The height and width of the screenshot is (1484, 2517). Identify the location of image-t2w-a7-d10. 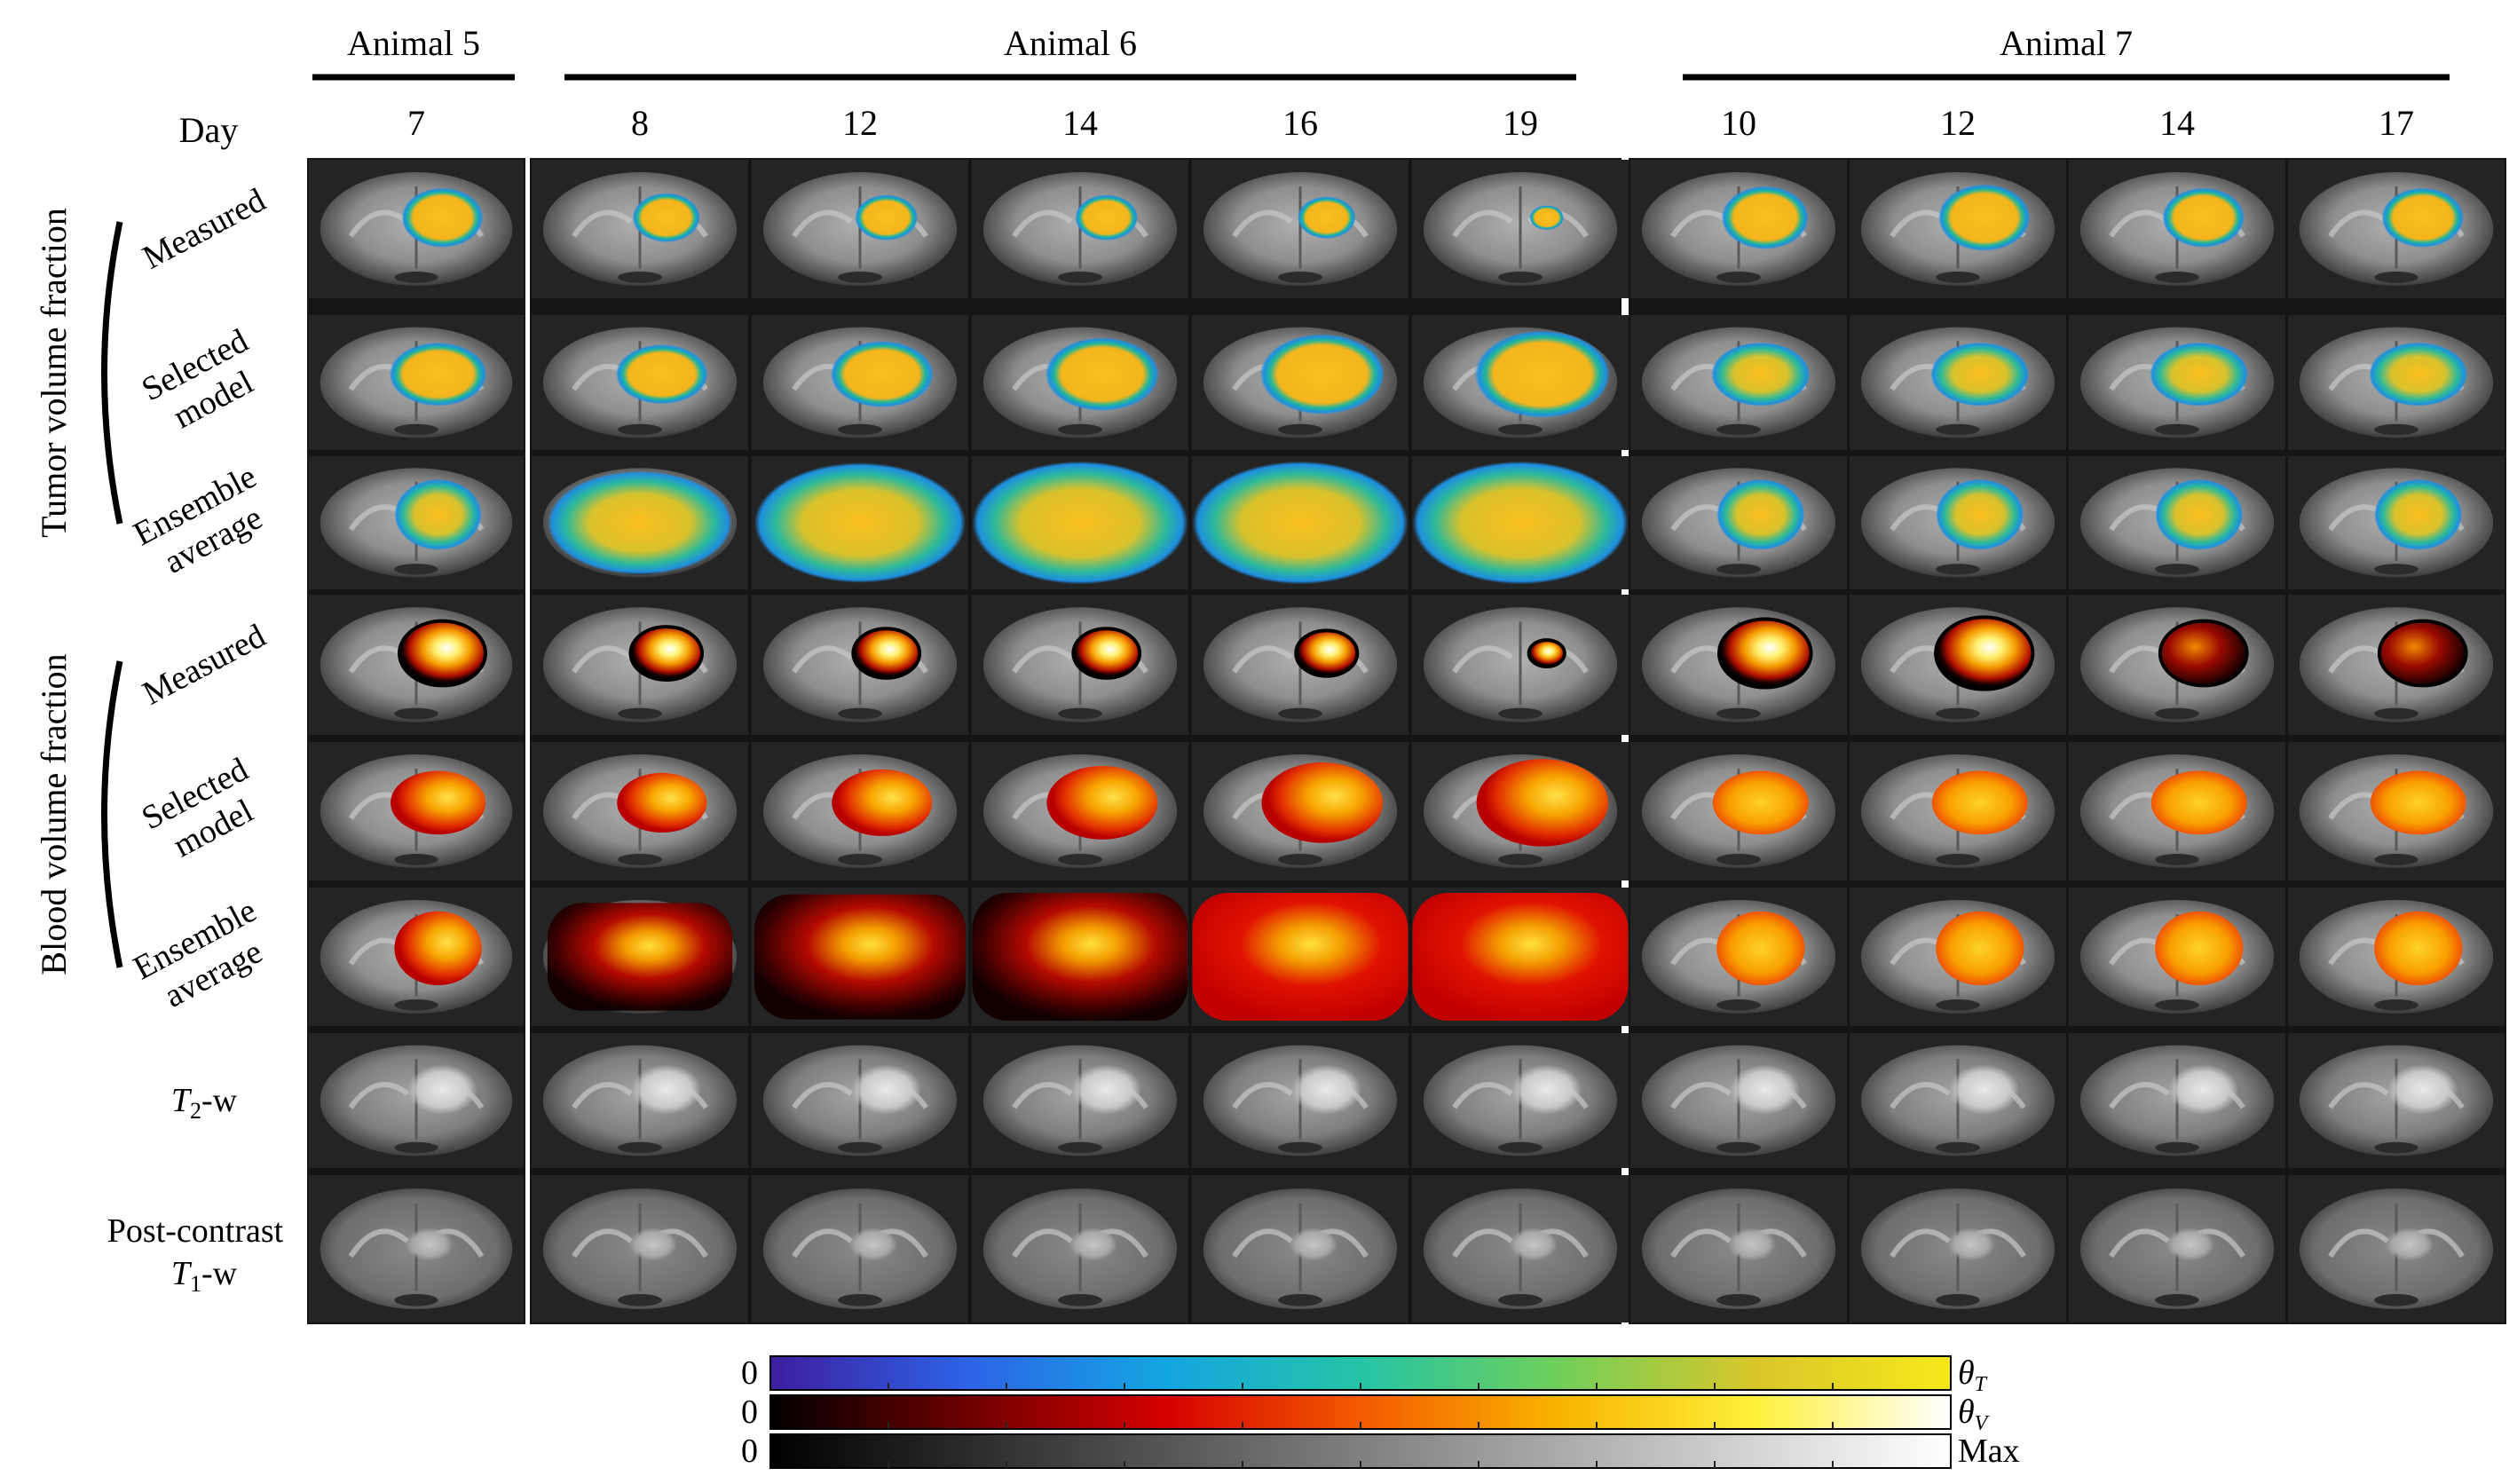
(1738, 1101).